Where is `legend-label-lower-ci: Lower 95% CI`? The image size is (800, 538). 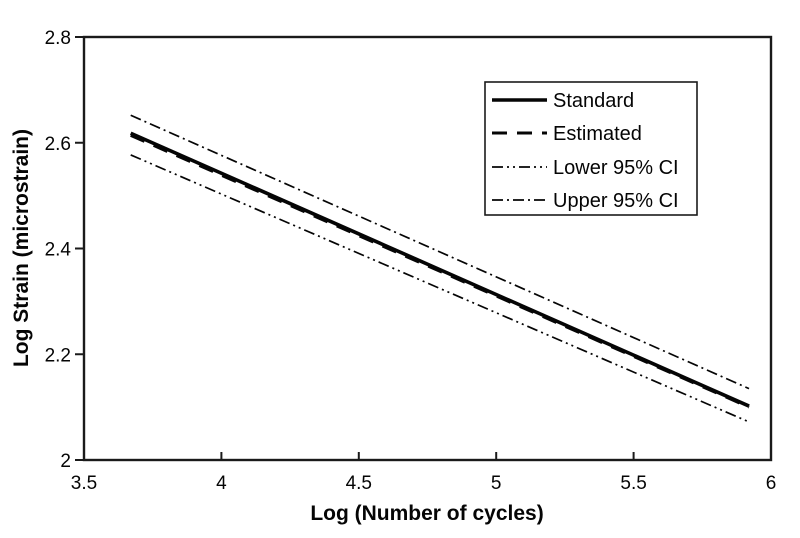 legend-label-lower-ci: Lower 95% CI is located at coordinates (616, 168).